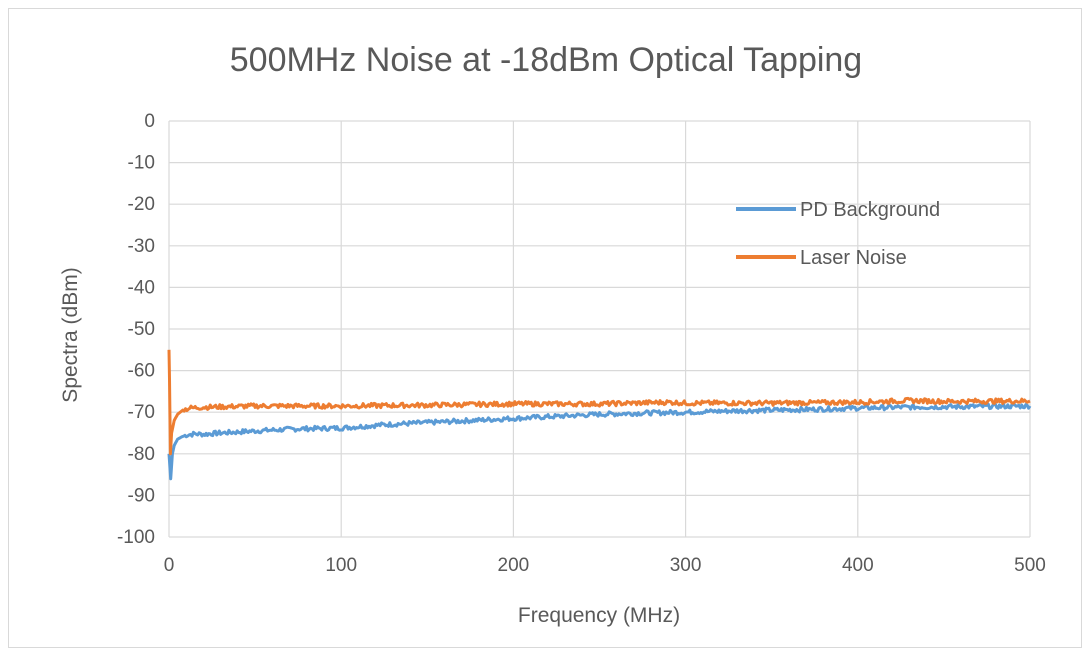  Describe the element at coordinates (546, 60) in the screenshot. I see `chart-title: 500MHz Noise at -18dBm Optical Tapping` at that location.